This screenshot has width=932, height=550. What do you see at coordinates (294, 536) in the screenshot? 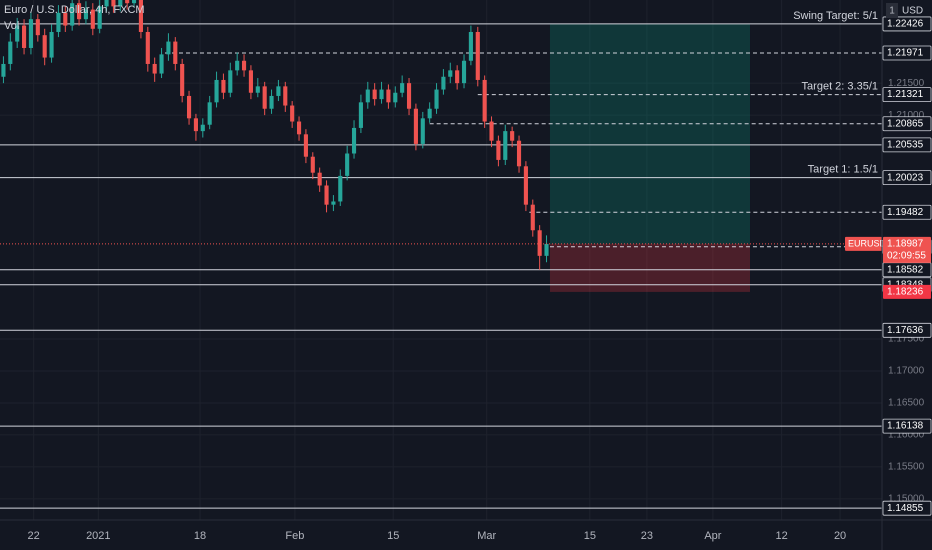
I see `x-tick-label: Feb` at bounding box center [294, 536].